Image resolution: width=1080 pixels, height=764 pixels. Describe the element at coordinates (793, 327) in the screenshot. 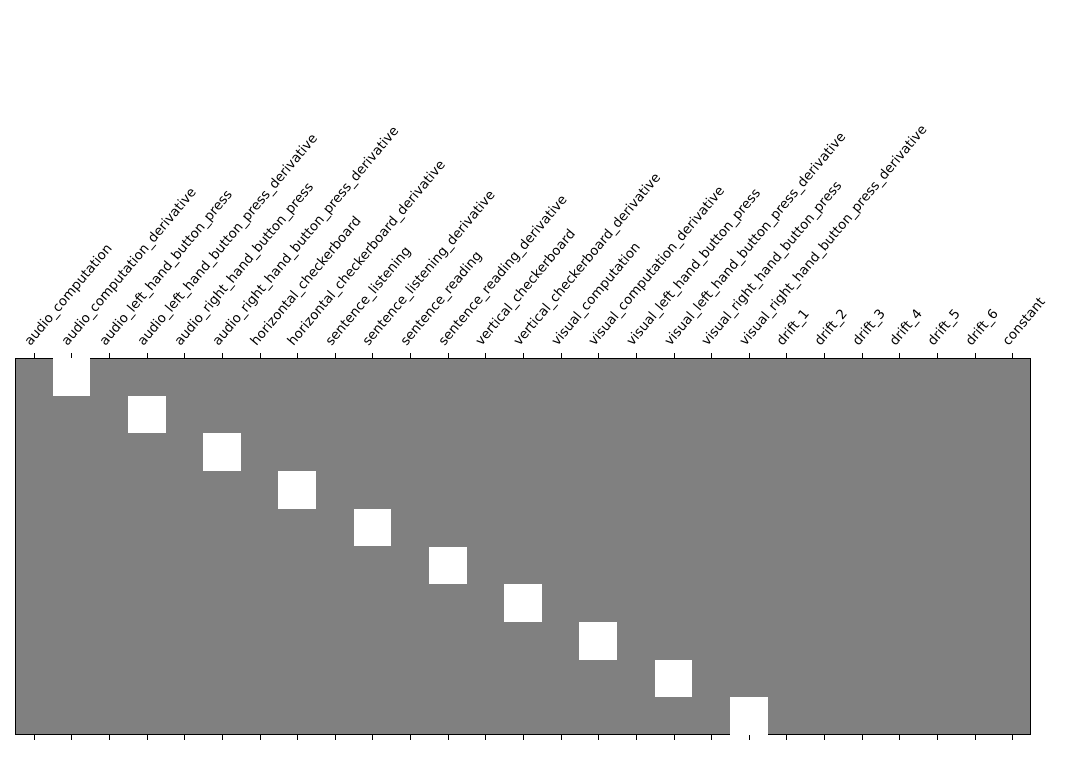

I see `x-tick-label: drift_1` at that location.